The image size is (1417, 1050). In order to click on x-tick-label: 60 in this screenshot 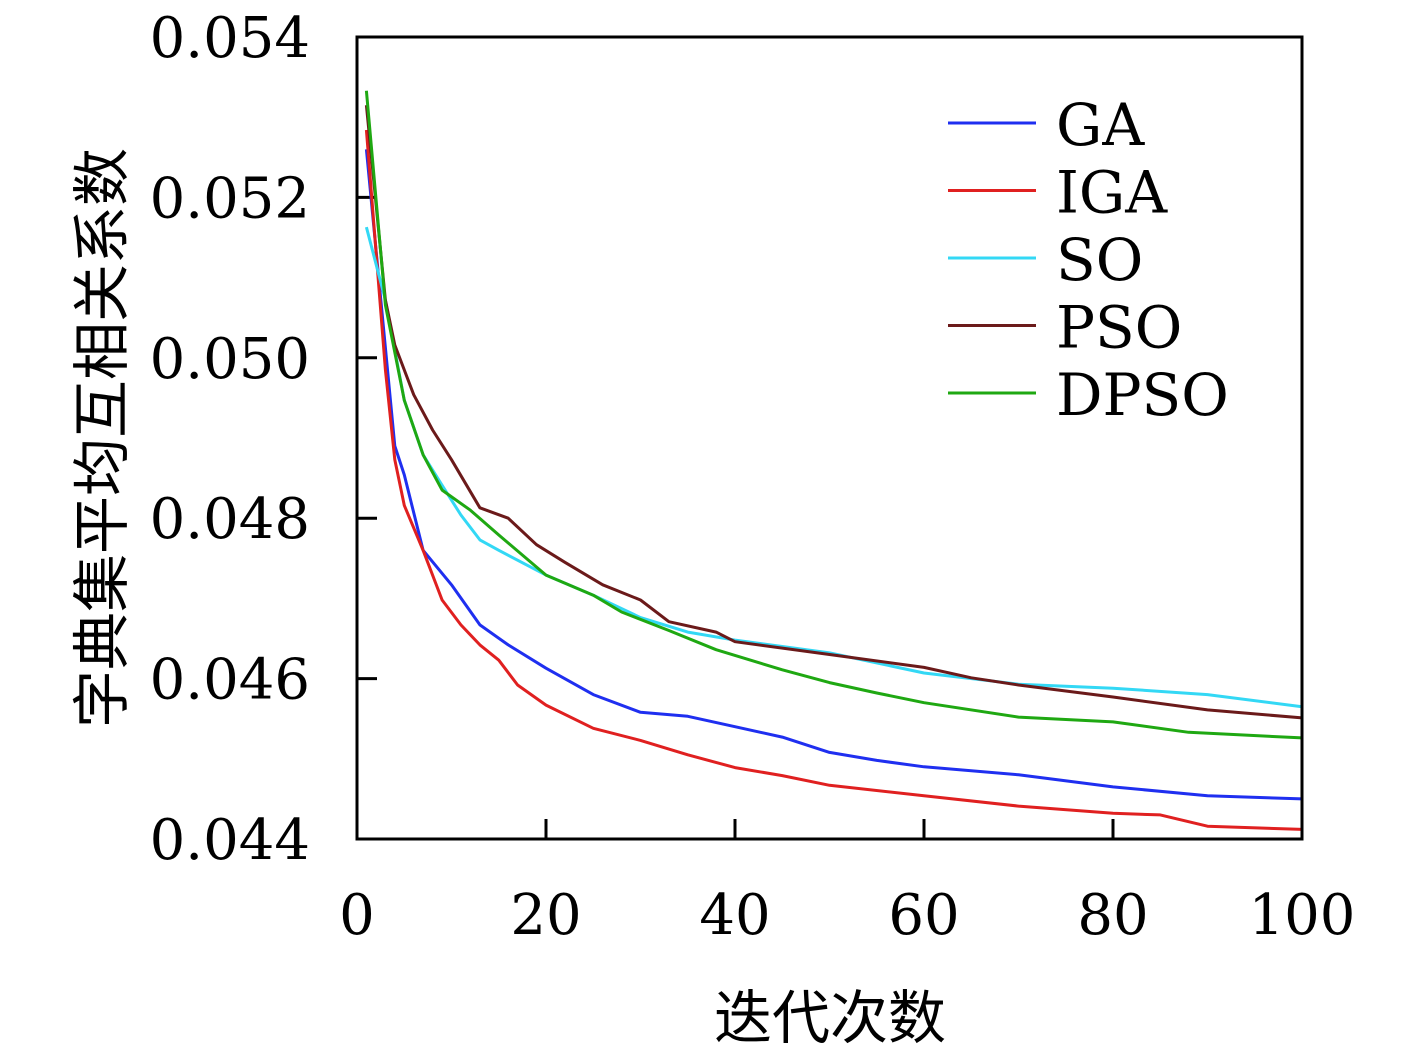, I will do `click(923, 915)`.